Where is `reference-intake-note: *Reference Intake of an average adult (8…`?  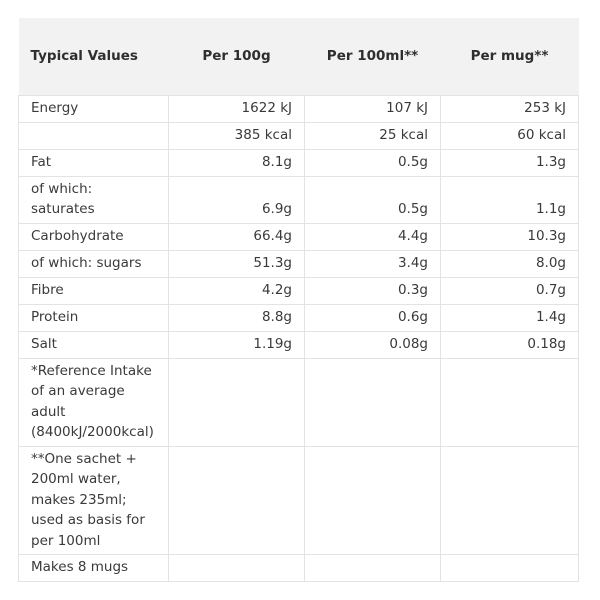 reference-intake-note: *Reference Intake of an average adult (8… is located at coordinates (93, 402).